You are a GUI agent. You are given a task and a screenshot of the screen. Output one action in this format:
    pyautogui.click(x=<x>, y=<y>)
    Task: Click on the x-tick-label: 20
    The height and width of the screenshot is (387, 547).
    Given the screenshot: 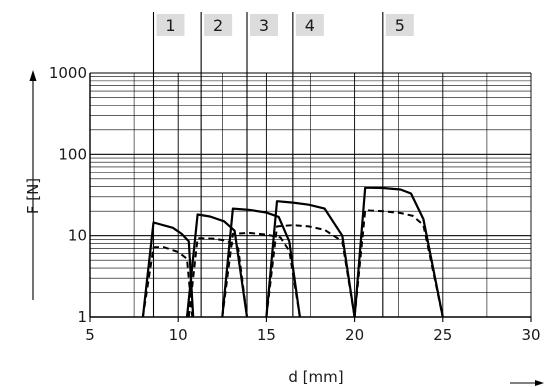 What is the action you would take?
    pyautogui.click(x=354, y=335)
    